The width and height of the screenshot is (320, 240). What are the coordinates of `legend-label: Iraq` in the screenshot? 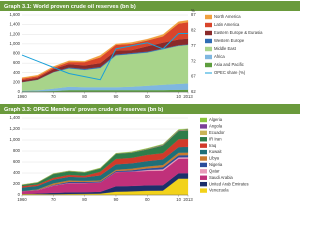 It's located at (213, 145).